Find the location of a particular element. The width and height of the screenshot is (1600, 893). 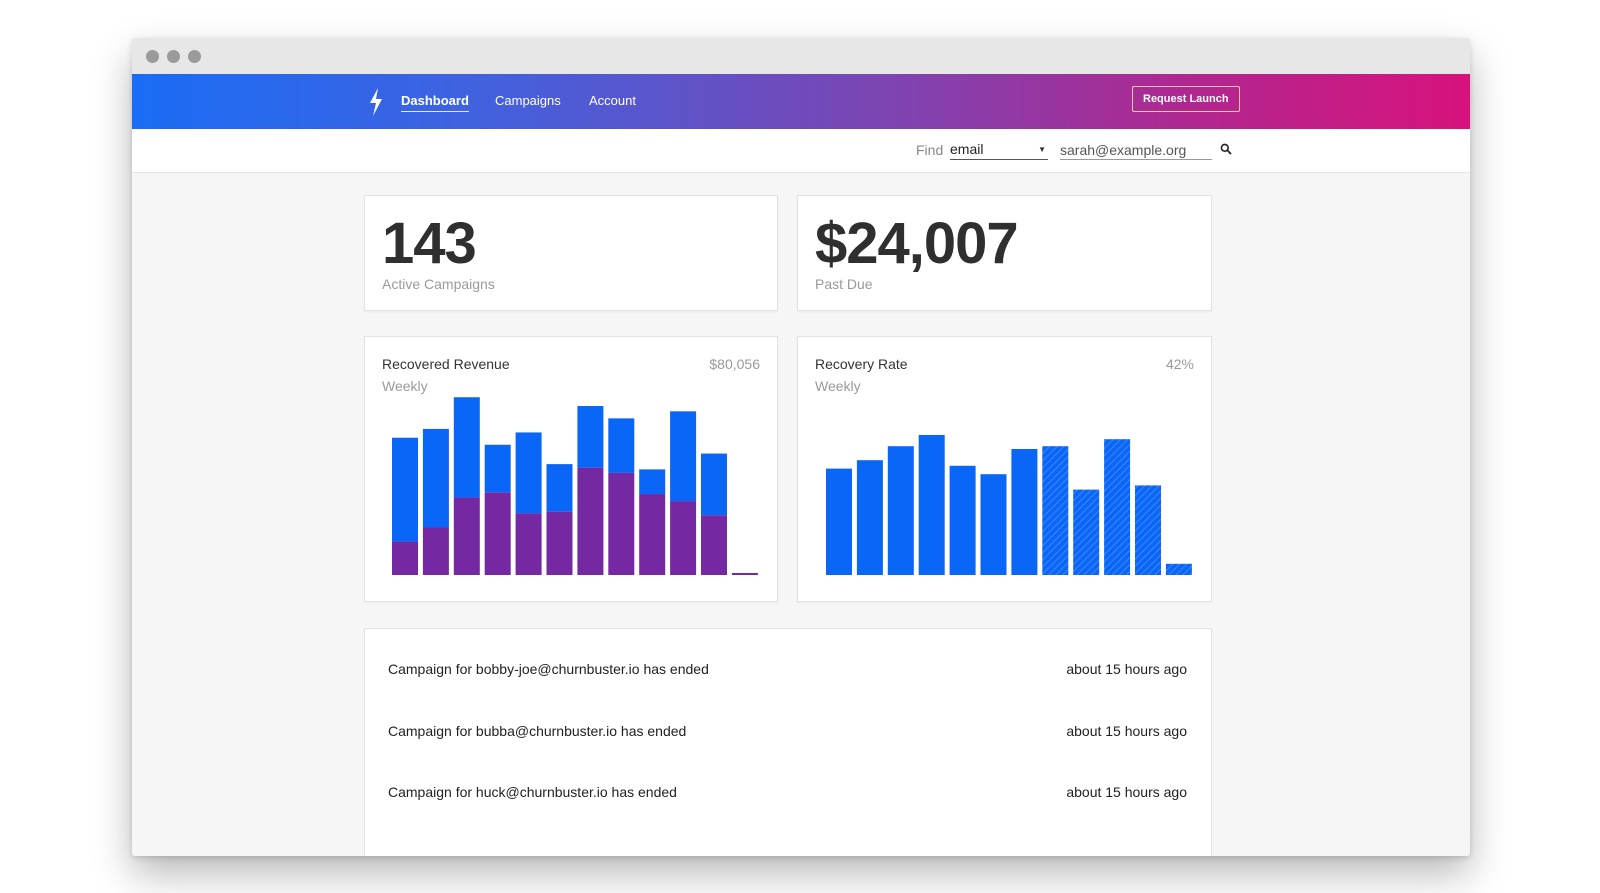

recovery-rate-card: Recovery Rate Weekly 42% is located at coordinates (1004, 469).